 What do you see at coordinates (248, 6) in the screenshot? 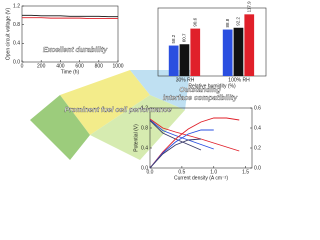
I see `bar-value-label: 117.9` at bounding box center [248, 6].